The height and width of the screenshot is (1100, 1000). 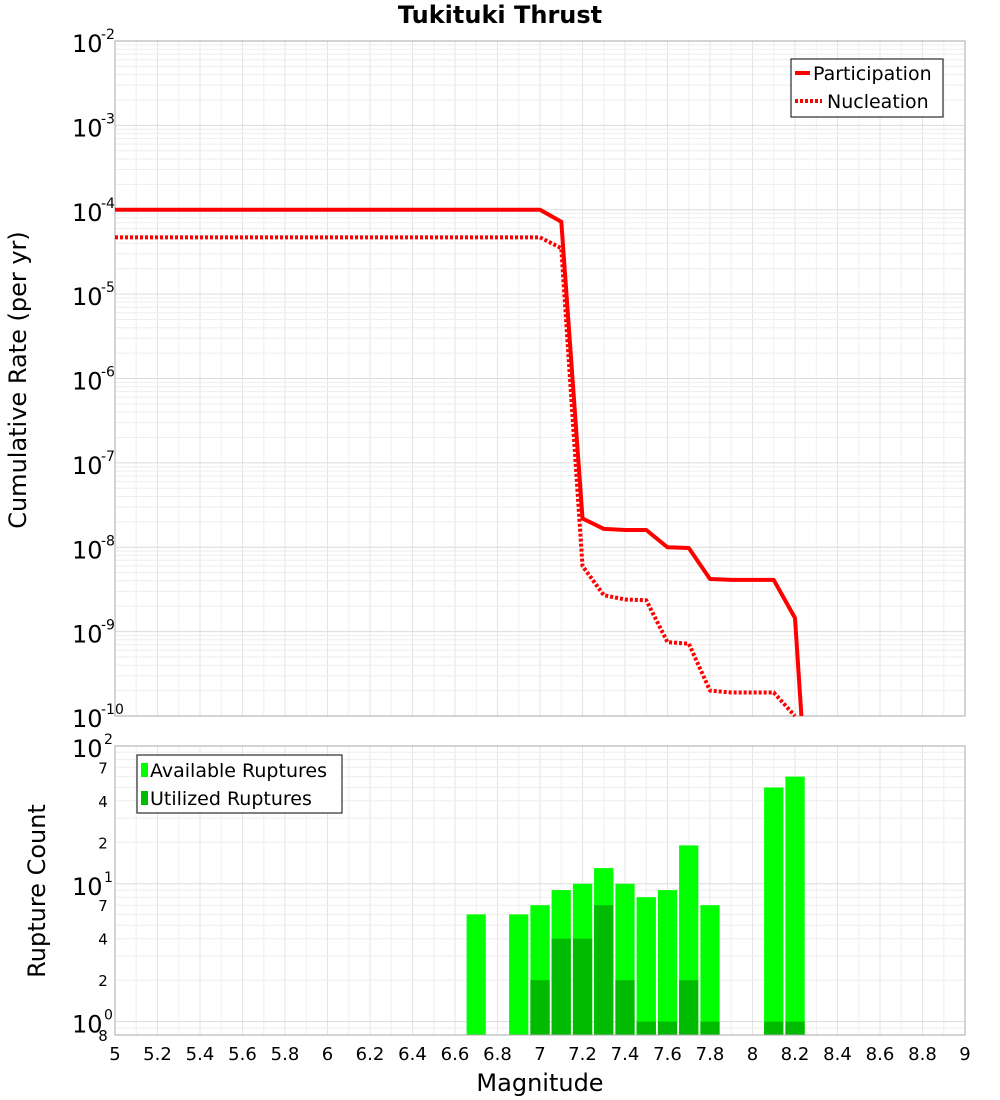 I want to click on x-tick-label: 5.8, so click(x=285, y=1054).